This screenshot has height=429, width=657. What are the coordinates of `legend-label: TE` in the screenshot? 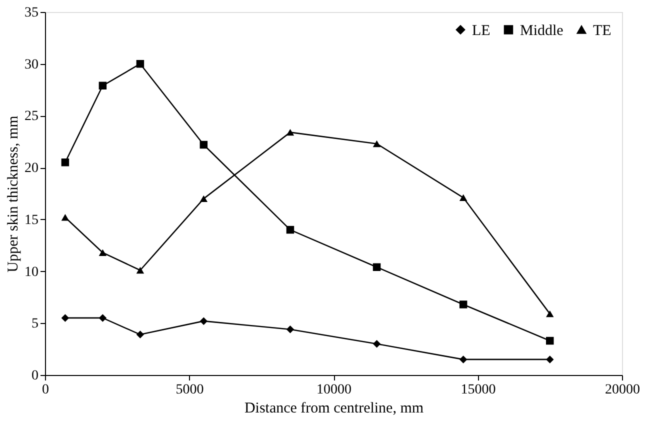 It's located at (602, 30).